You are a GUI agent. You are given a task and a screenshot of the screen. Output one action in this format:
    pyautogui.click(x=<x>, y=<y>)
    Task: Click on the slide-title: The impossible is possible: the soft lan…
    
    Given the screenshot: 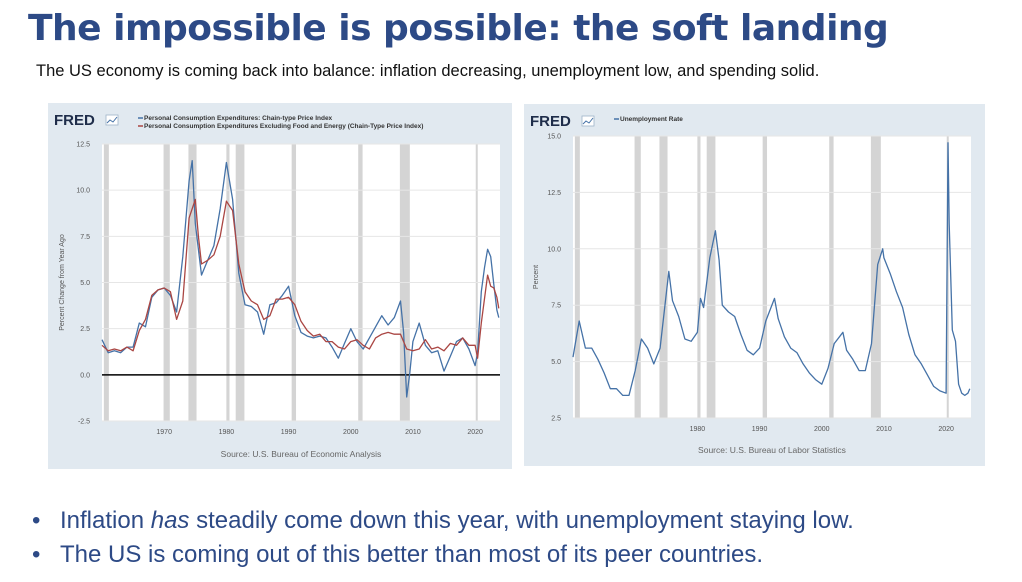 What is the action you would take?
    pyautogui.click(x=458, y=28)
    